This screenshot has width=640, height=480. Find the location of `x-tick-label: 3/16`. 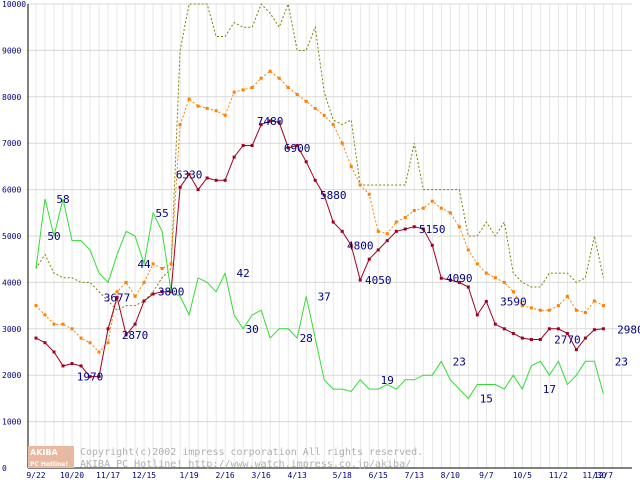

x-tick-label: 3/16 is located at coordinates (261, 475).